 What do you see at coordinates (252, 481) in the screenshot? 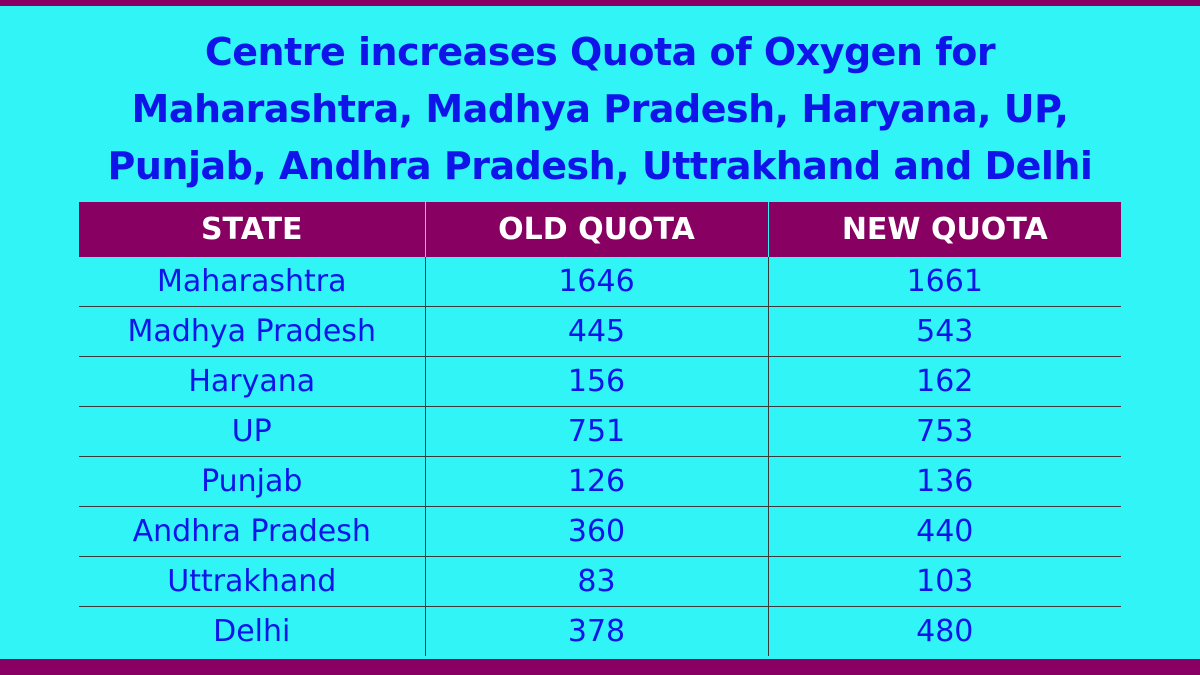
I see `state-cell: Punjab` at bounding box center [252, 481].